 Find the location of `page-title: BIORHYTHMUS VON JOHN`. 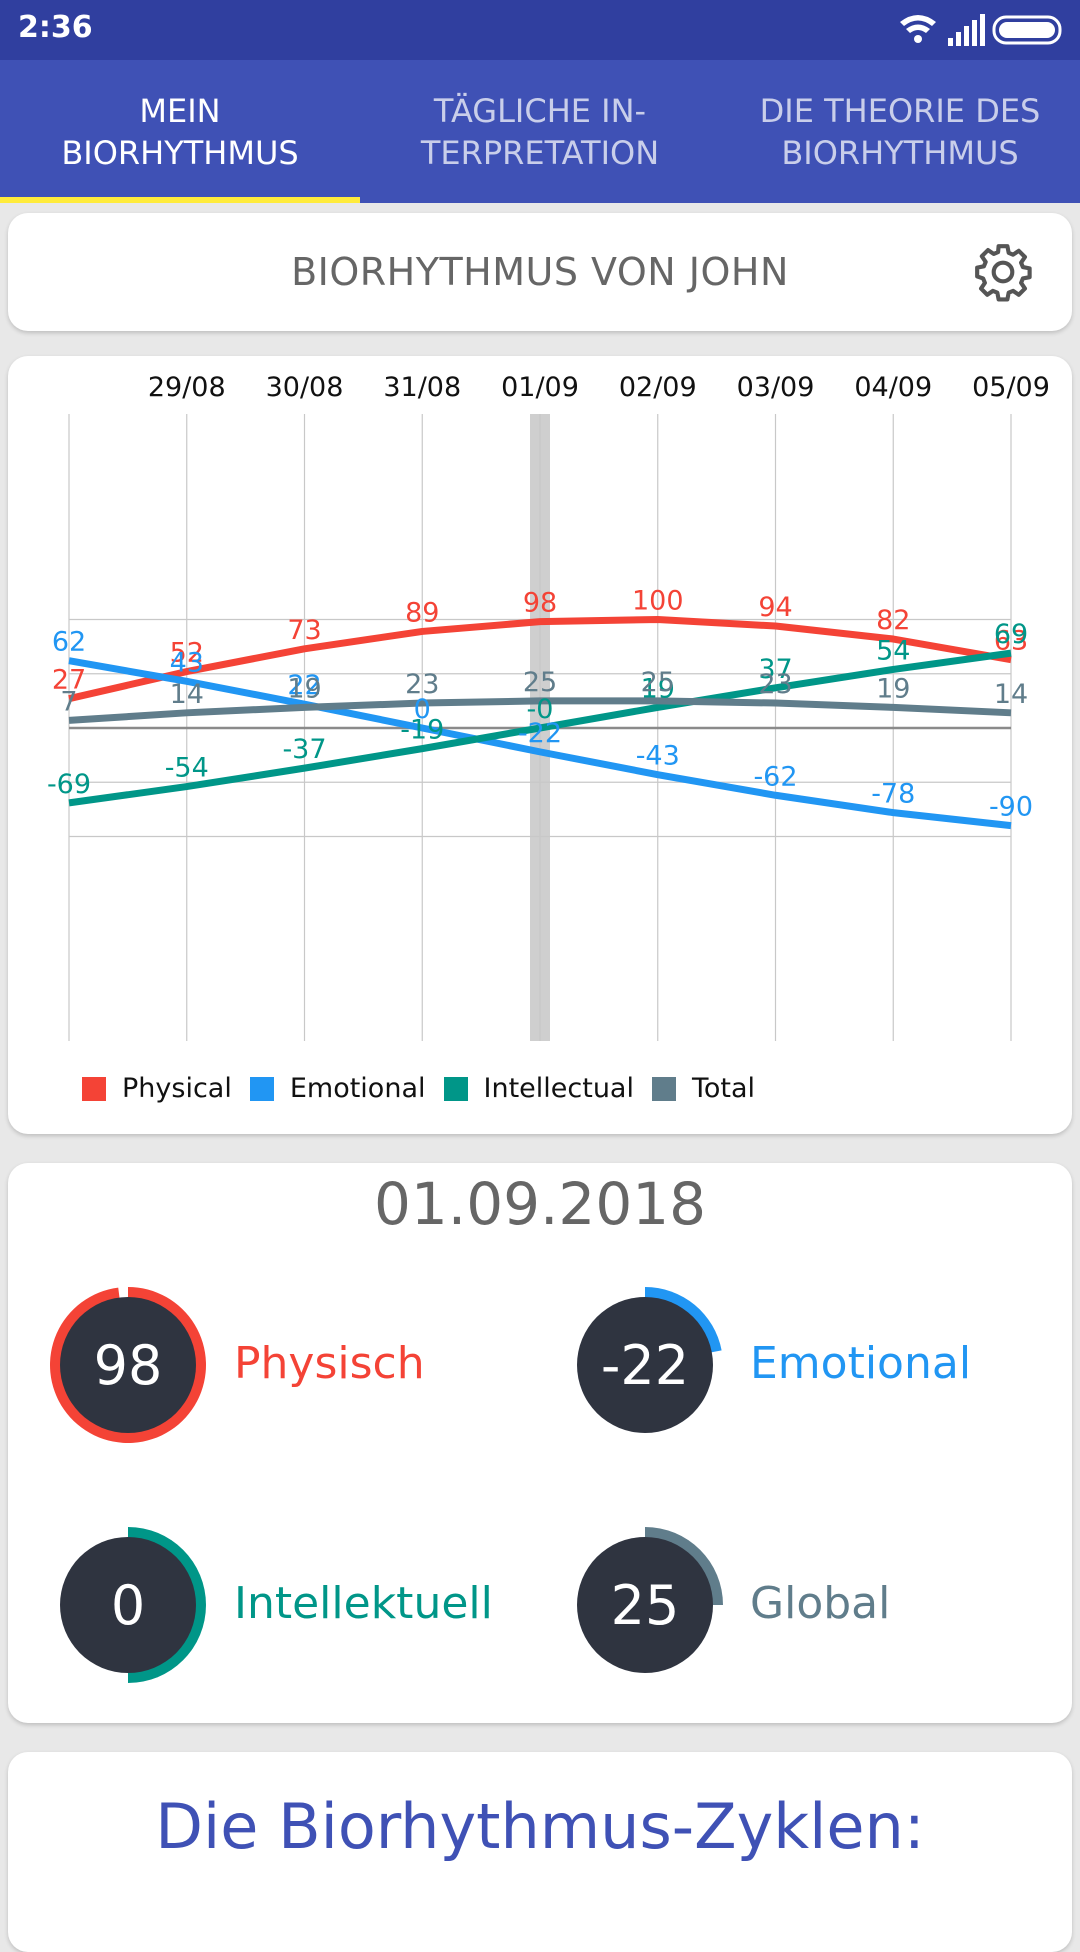

page-title: BIORHYTHMUS VON JOHN is located at coordinates (540, 272).